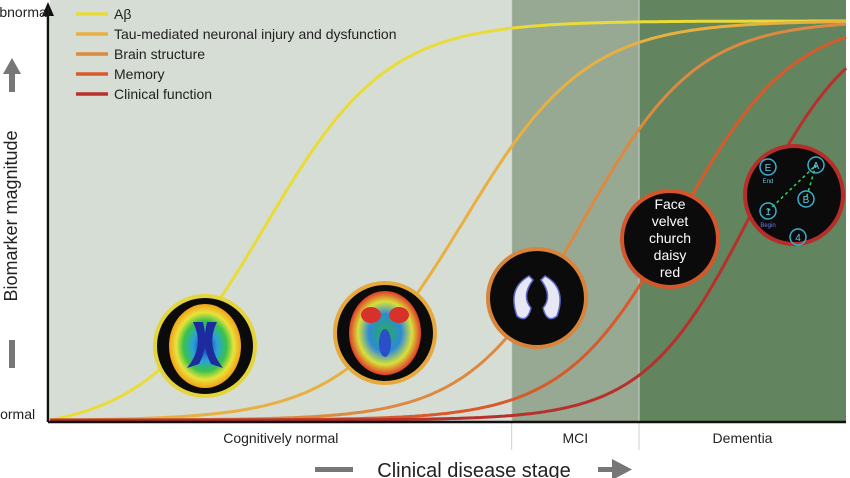 This screenshot has width=850, height=478. Describe the element at coordinates (615, 468) in the screenshot. I see `x-axis-right-arrow-icon` at that location.